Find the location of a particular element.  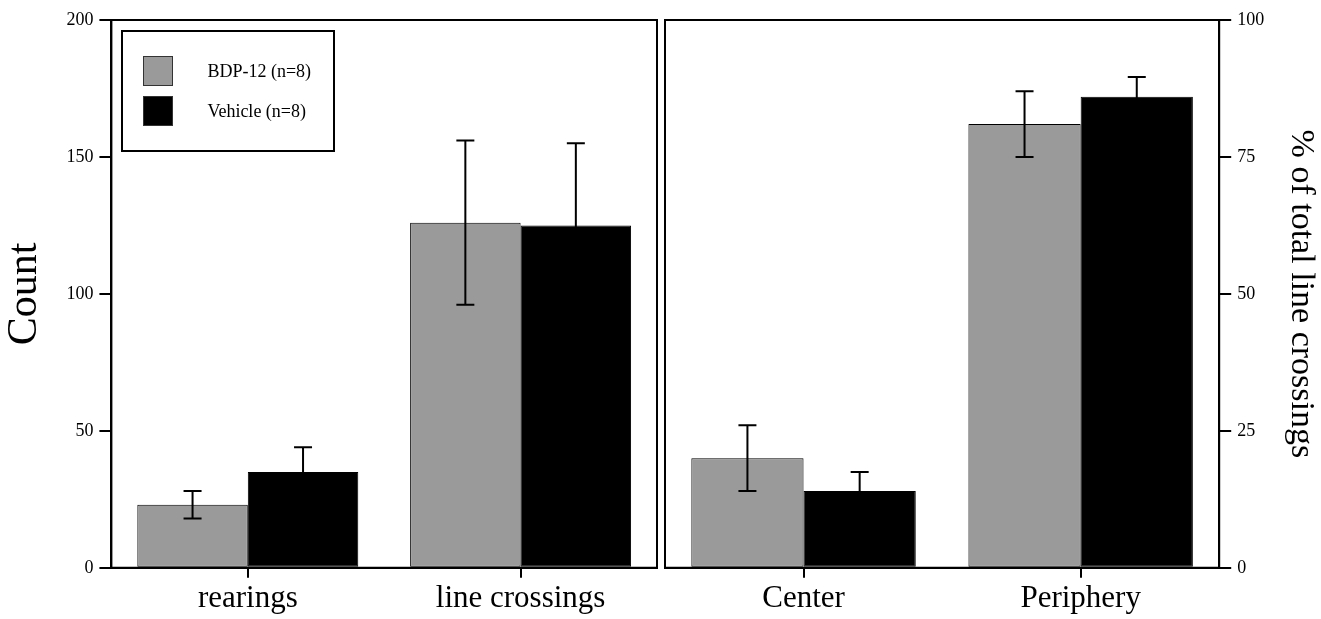

y2-axis-title: % of total line crossings is located at coordinates (1302, 294).